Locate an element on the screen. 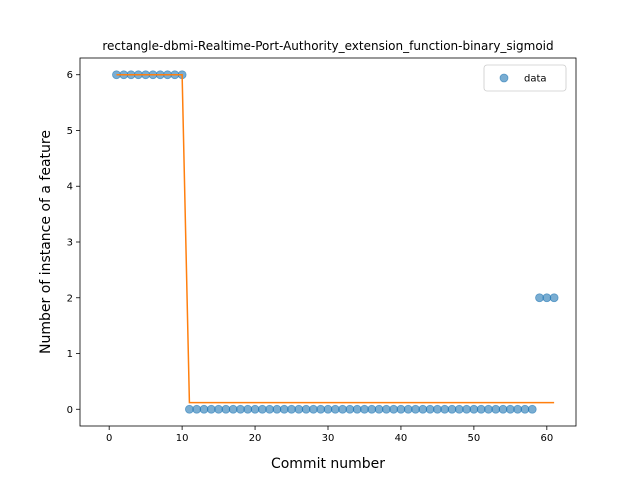 This screenshot has width=640, height=480. y-tick-label: 5 is located at coordinates (70, 131).